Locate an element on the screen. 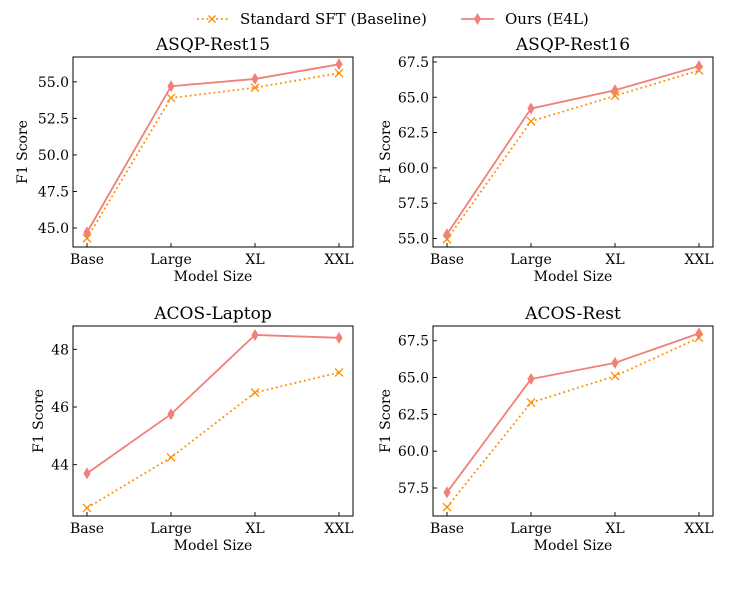 This screenshot has width=735, height=602. y-tick-label: 45.0 is located at coordinates (53, 229).